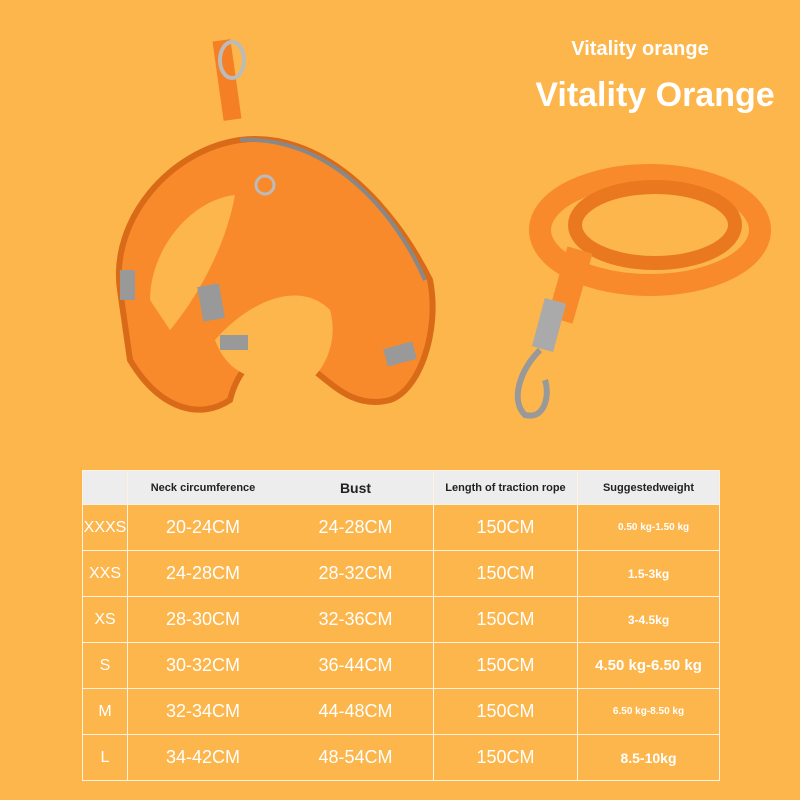  Describe the element at coordinates (648, 487) in the screenshot. I see `header-weight: Suggestedweight` at that location.